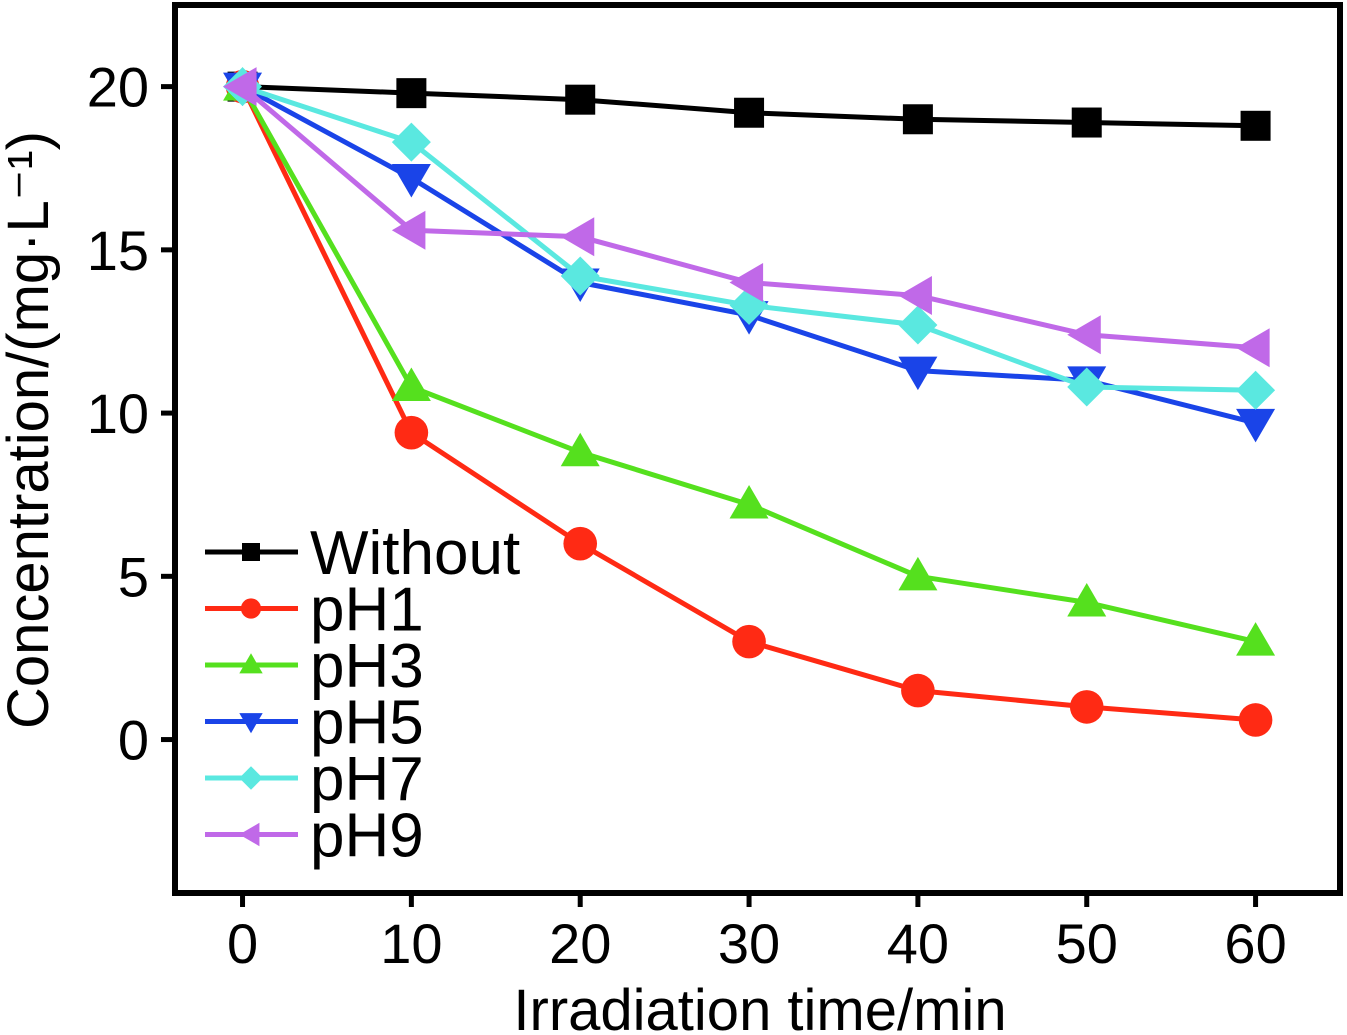 The width and height of the screenshot is (1347, 1035). What do you see at coordinates (759, 1006) in the screenshot?
I see `x-axis-label: Irradiation time/min` at bounding box center [759, 1006].